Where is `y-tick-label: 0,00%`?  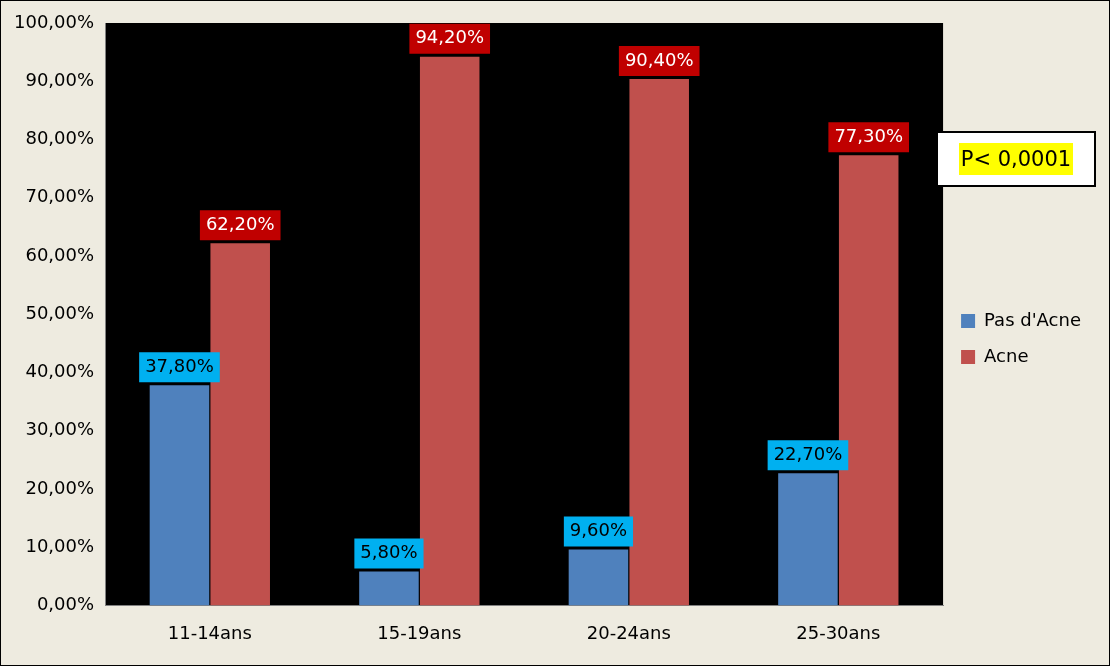 y-tick-label: 0,00% is located at coordinates (65, 604).